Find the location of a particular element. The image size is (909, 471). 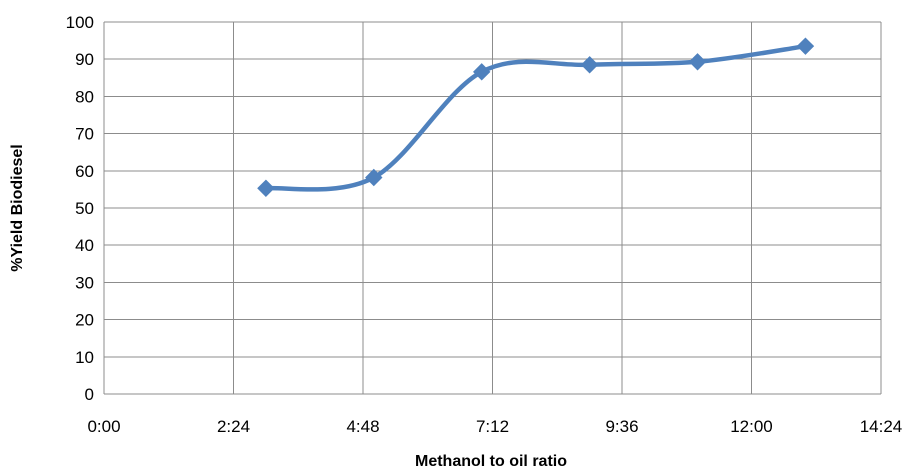

y-axis-ticks: 0 10 20 30 40 50 60 70 80 90 100 is located at coordinates (80, 208).